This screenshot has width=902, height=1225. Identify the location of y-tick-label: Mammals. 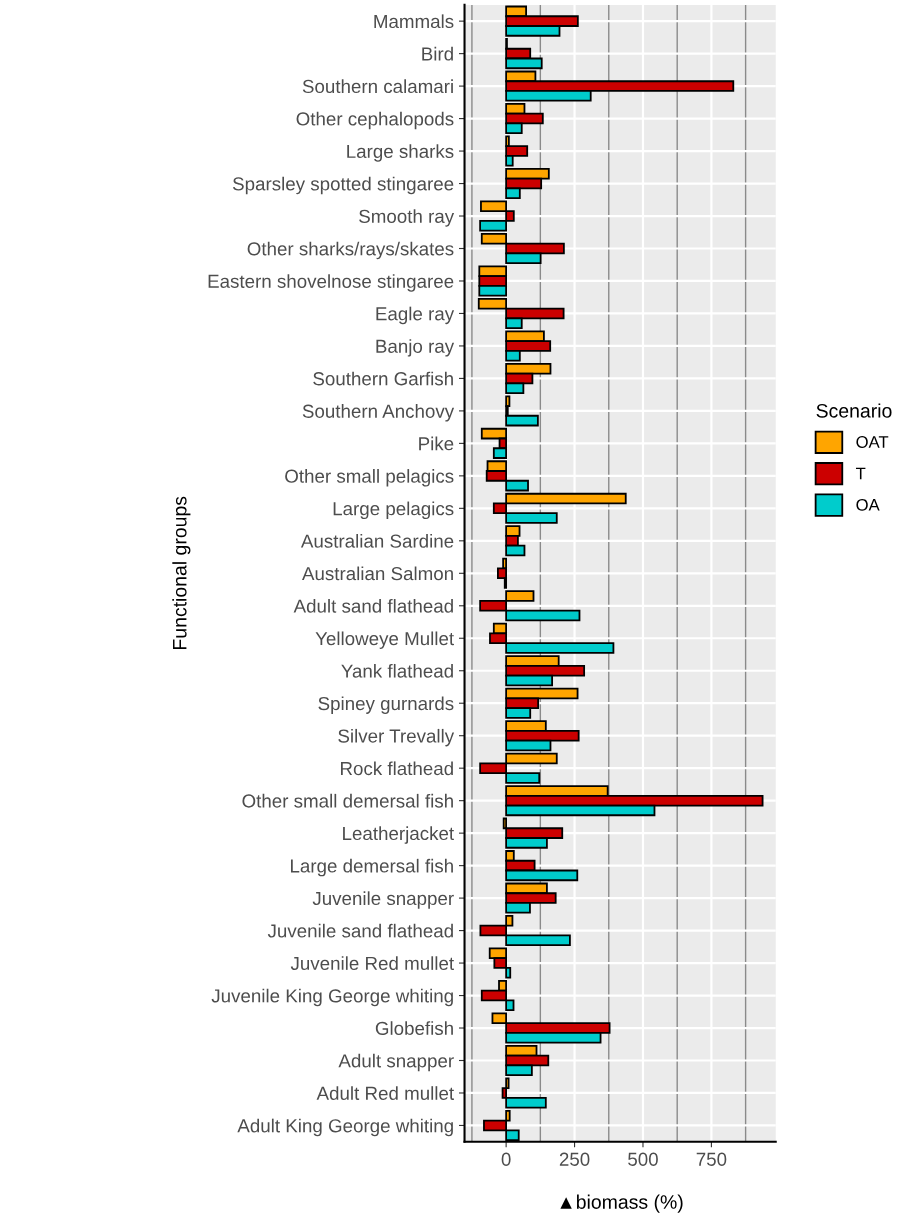
(414, 21).